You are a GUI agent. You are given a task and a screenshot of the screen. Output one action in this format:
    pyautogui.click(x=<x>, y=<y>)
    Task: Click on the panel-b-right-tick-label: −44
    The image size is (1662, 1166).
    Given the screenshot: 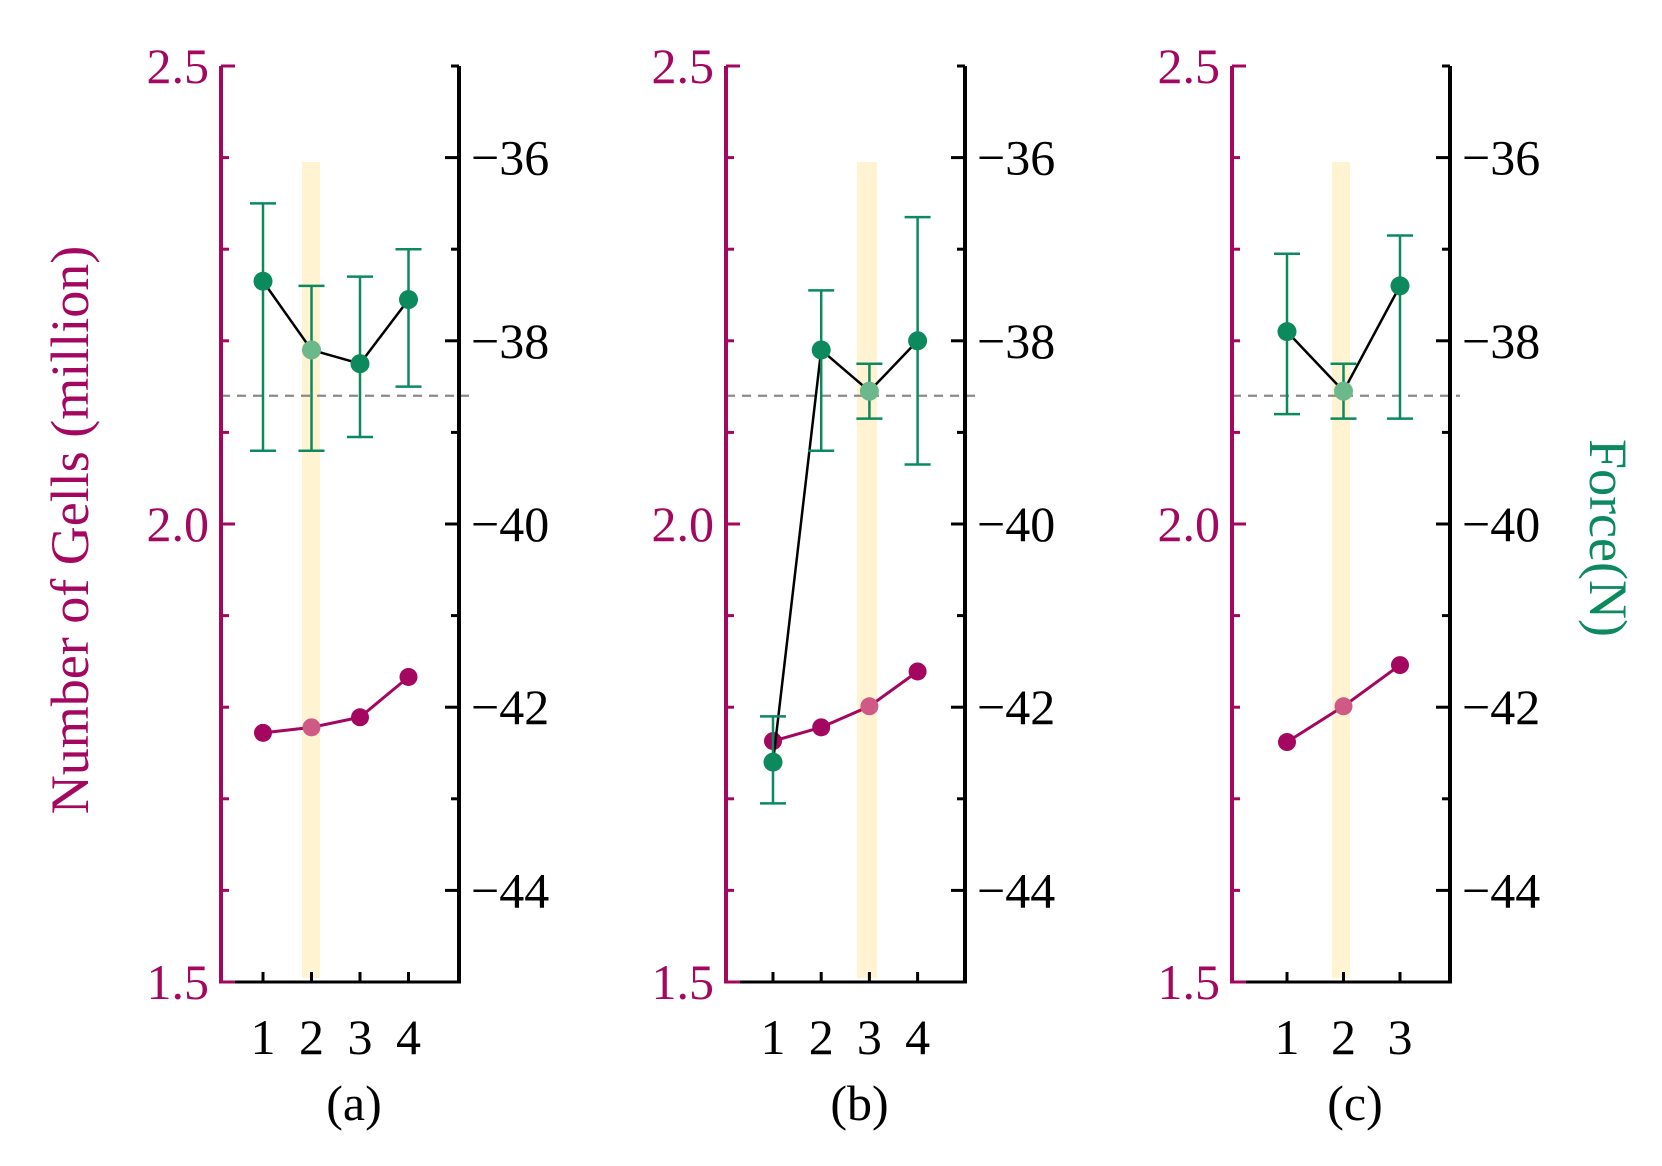 What is the action you would take?
    pyautogui.click(x=1016, y=890)
    